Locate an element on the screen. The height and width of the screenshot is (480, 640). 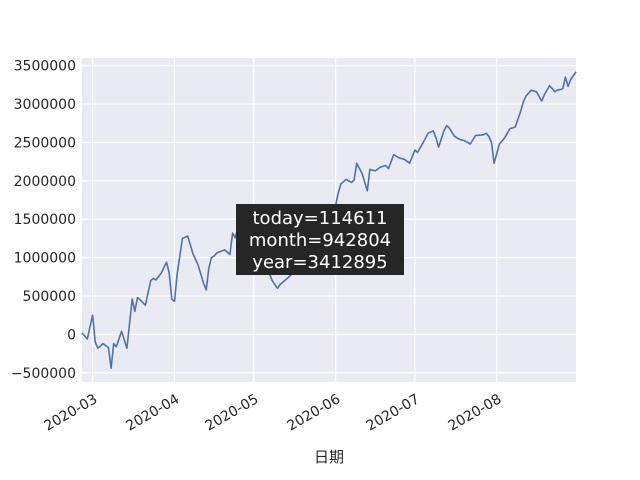
y-tick-label: 3500000 is located at coordinates (45, 67).